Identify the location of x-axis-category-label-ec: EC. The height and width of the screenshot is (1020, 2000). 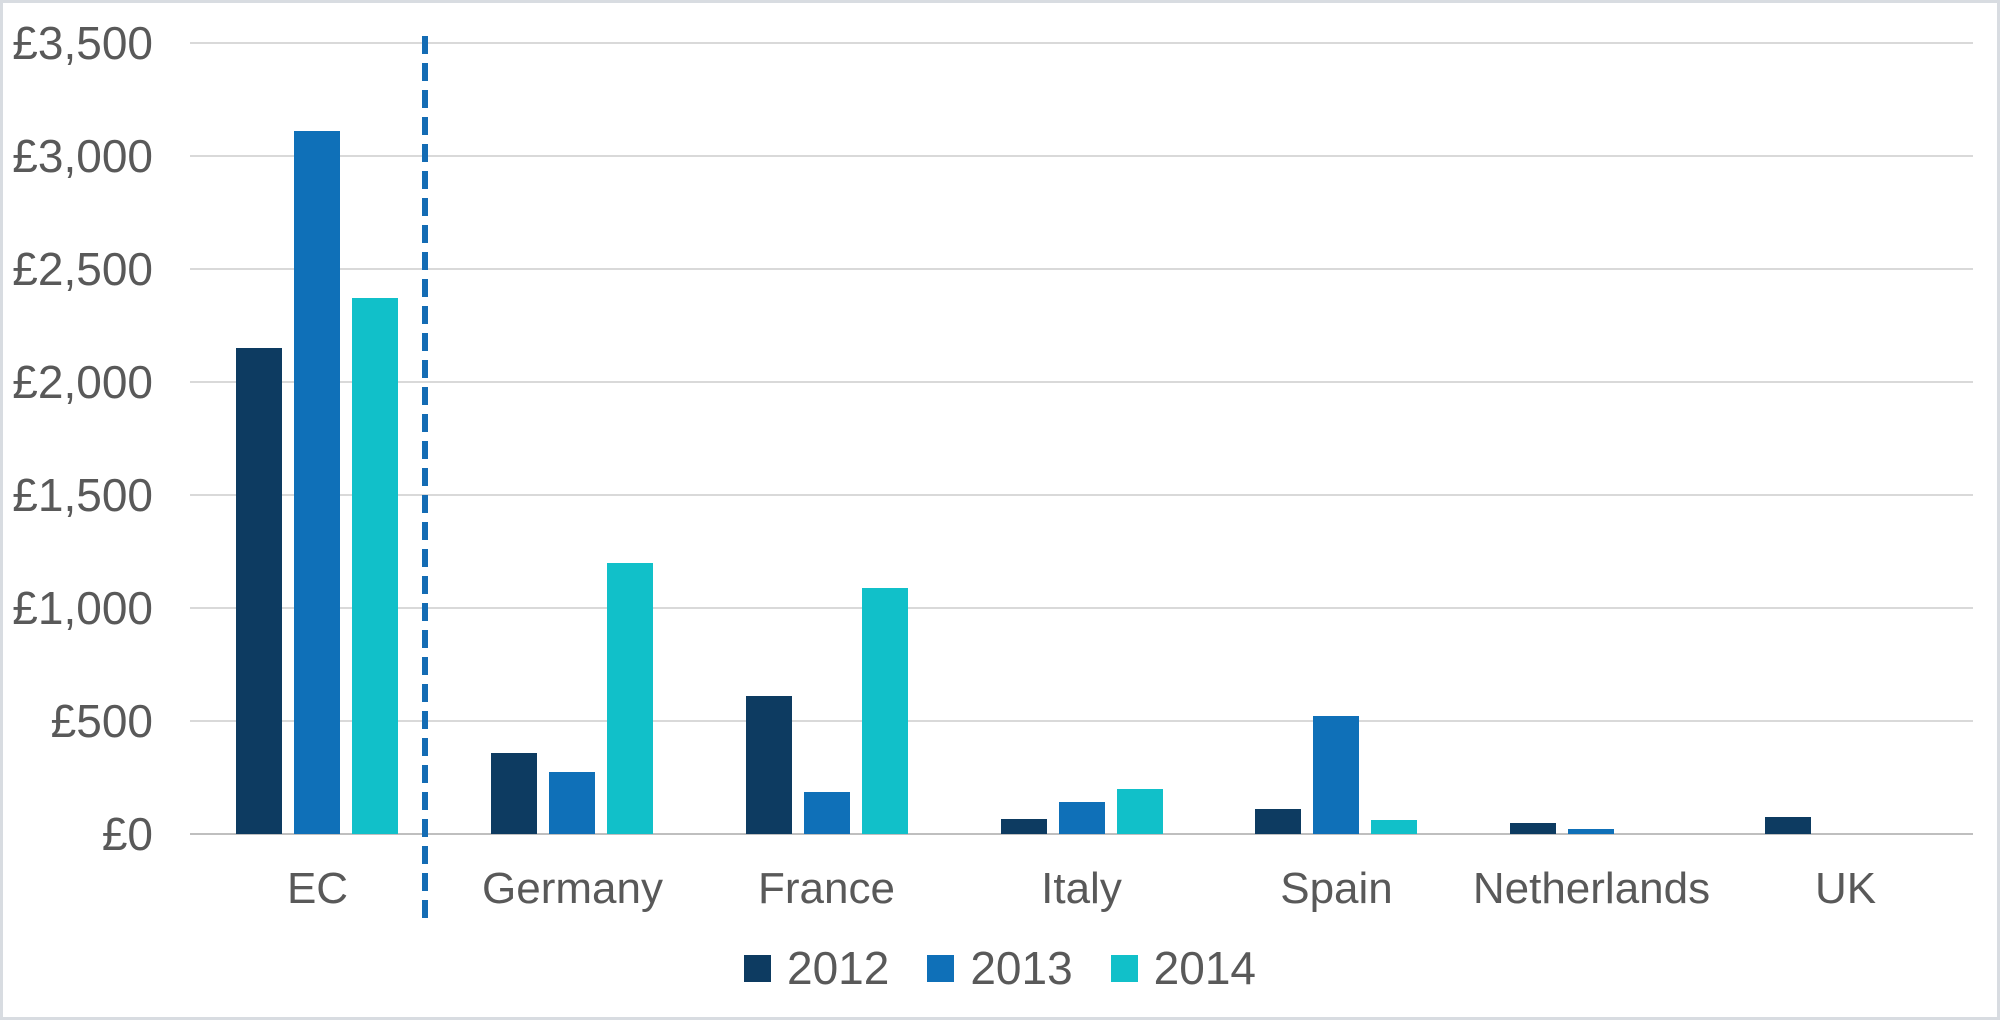
(317, 888).